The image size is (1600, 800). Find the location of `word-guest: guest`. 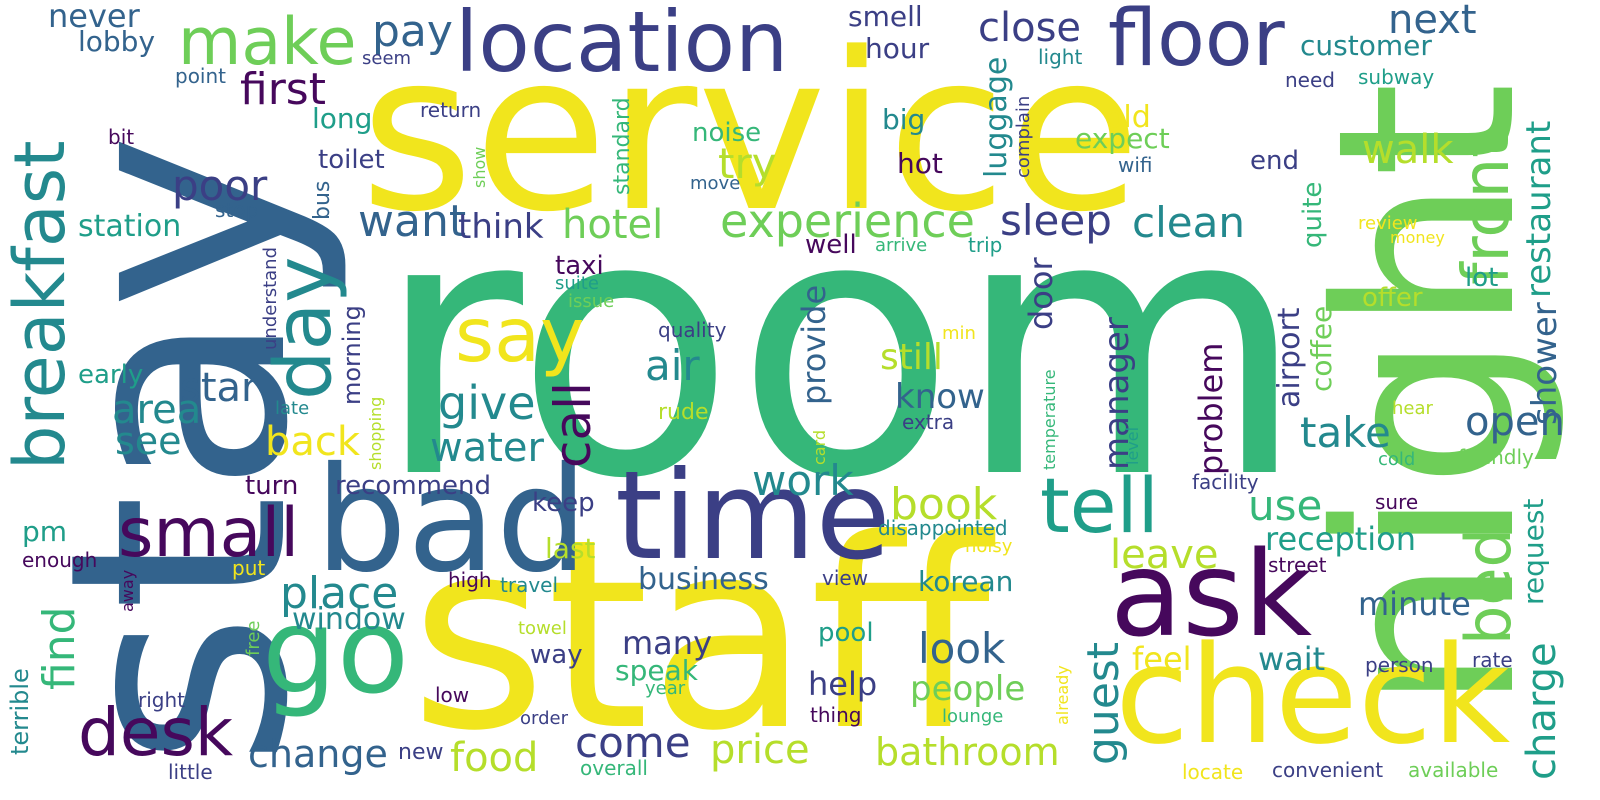

word-guest: guest is located at coordinates (1103, 703).